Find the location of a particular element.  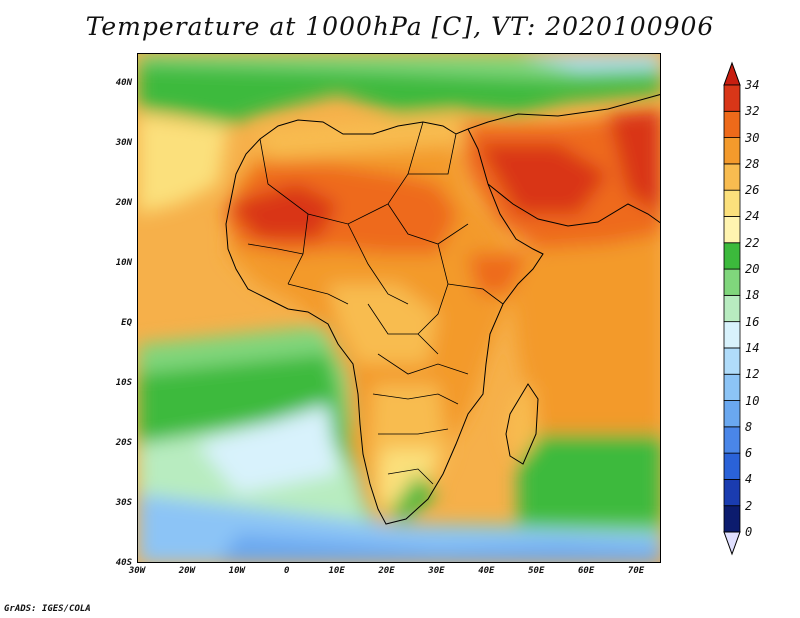

colorbar-tick-label: 22 is located at coordinates (752, 242).